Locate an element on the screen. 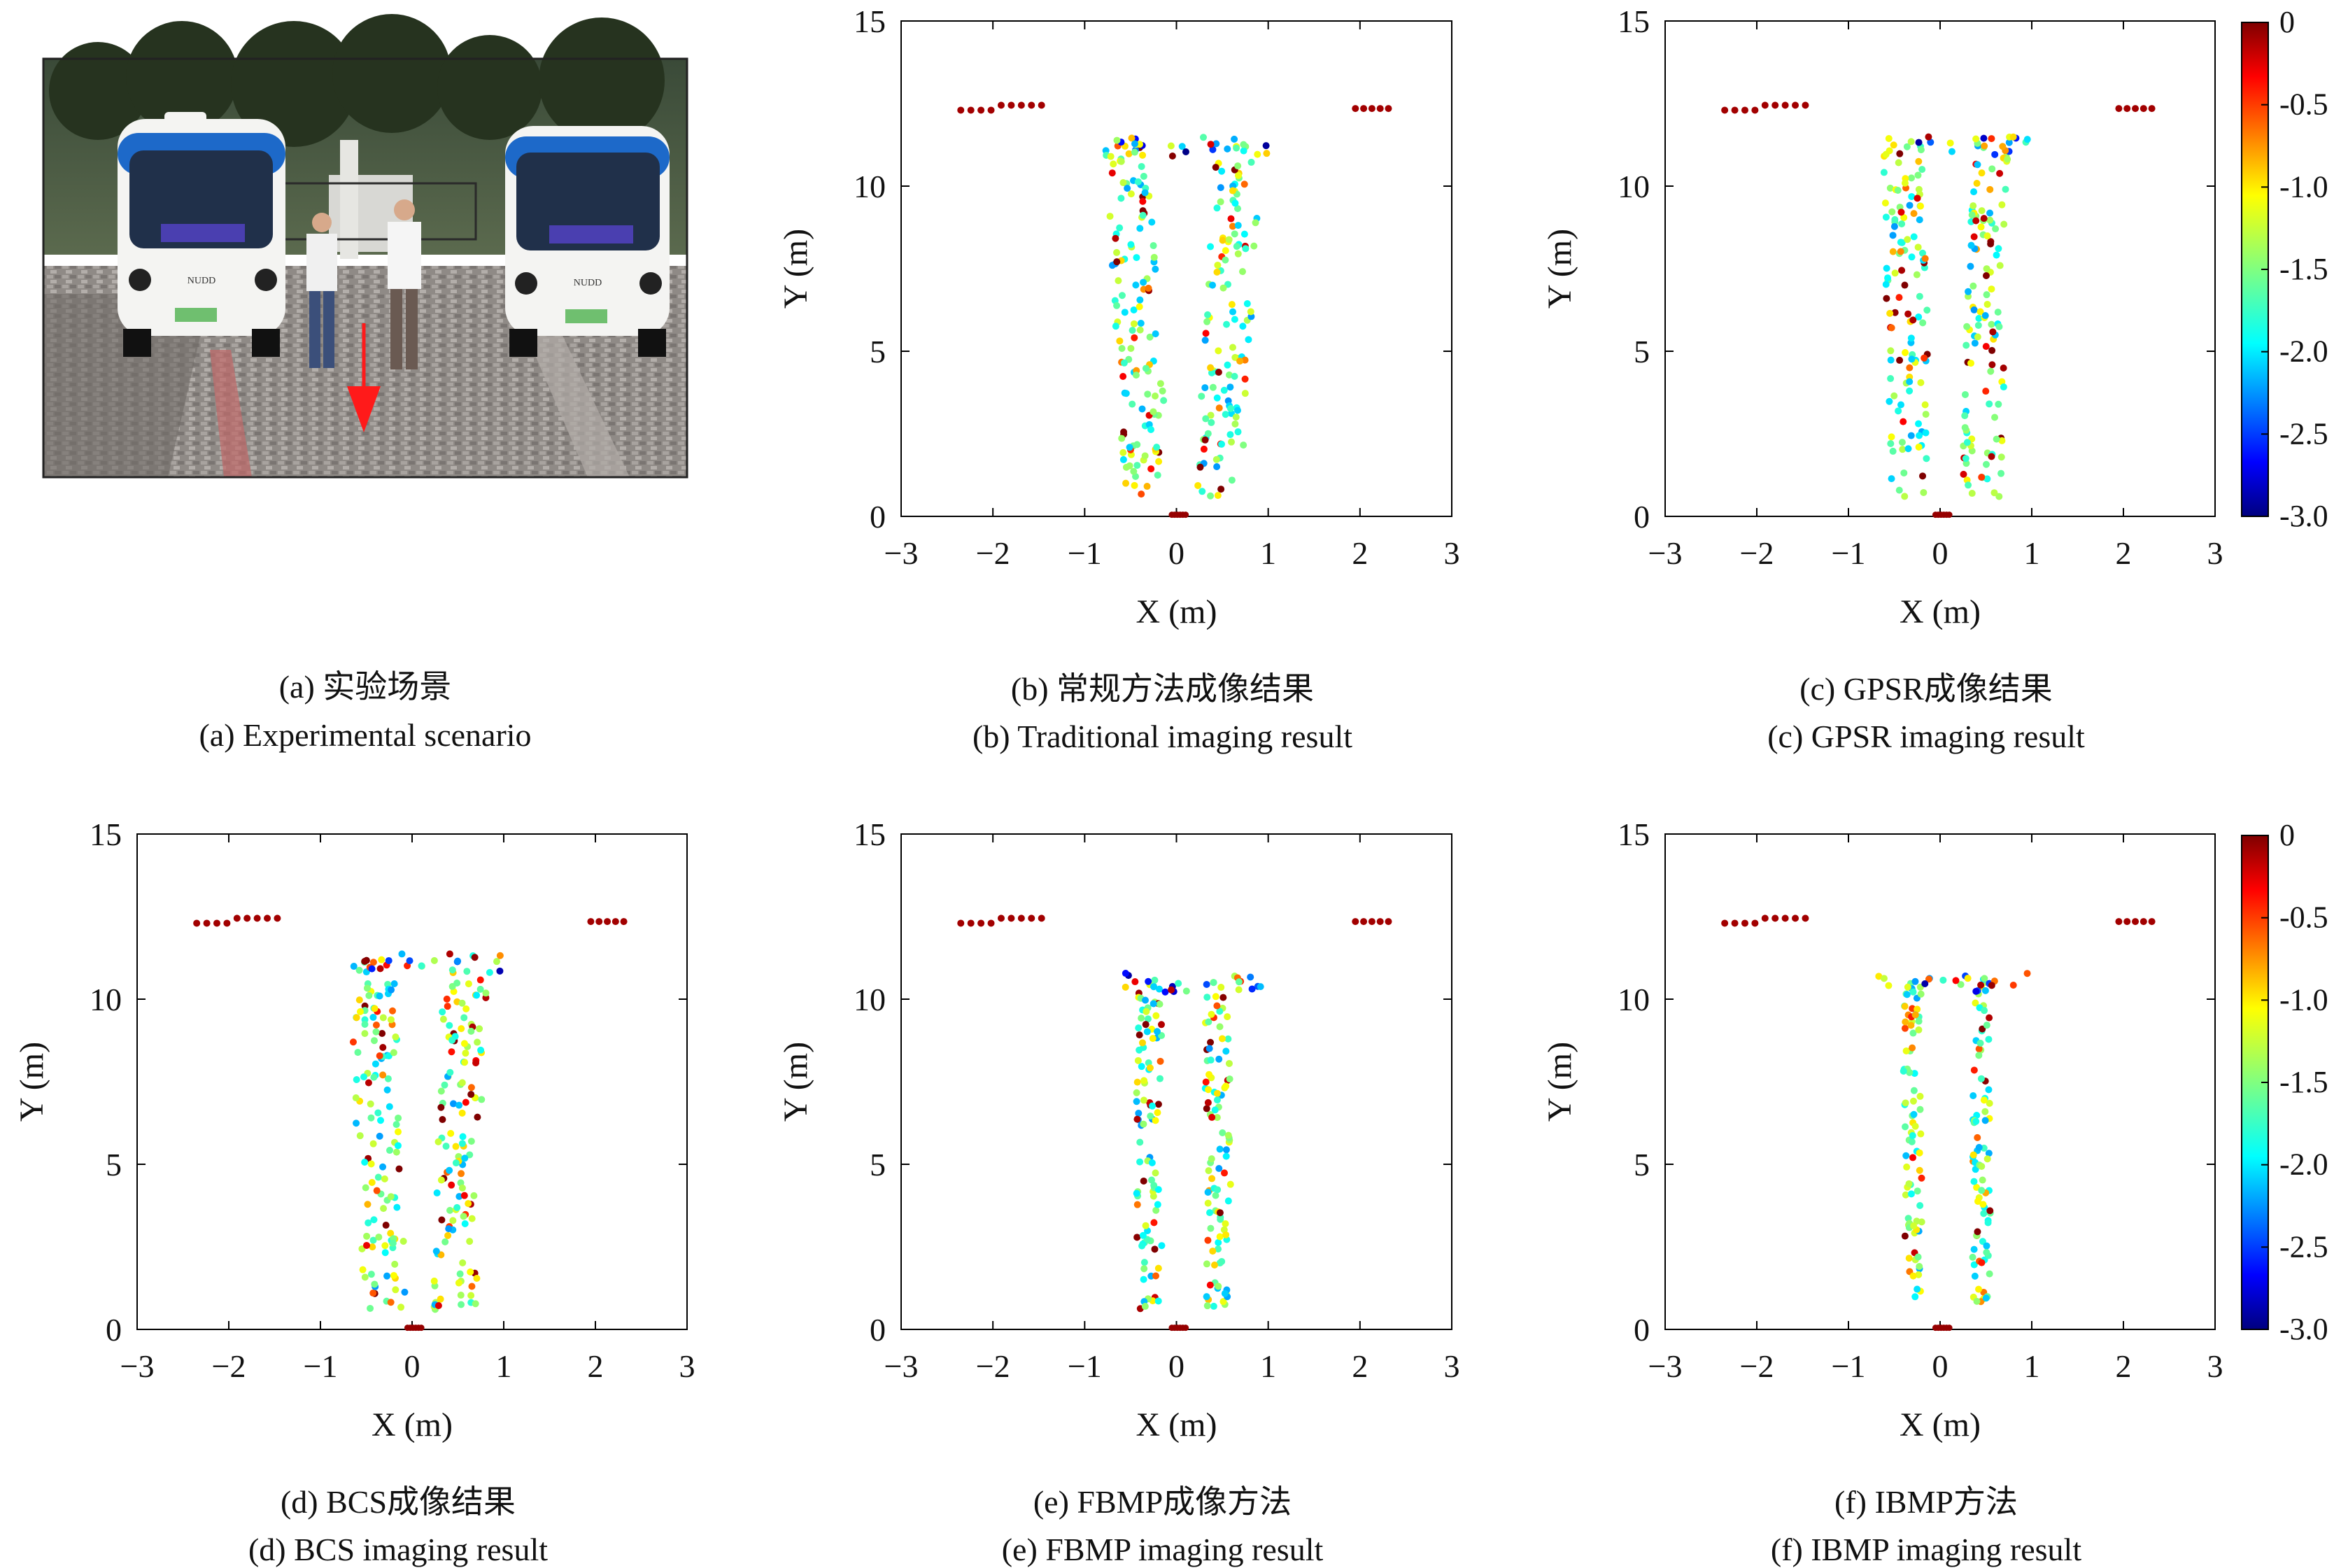 This screenshot has height=1568, width=2341. chart-f-xlabel: X (m) is located at coordinates (1940, 1424).